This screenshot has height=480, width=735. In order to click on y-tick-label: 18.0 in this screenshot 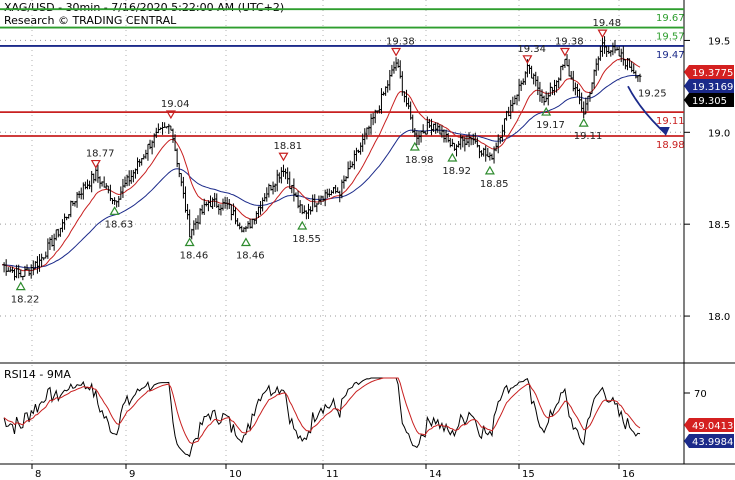, I will do `click(719, 317)`.